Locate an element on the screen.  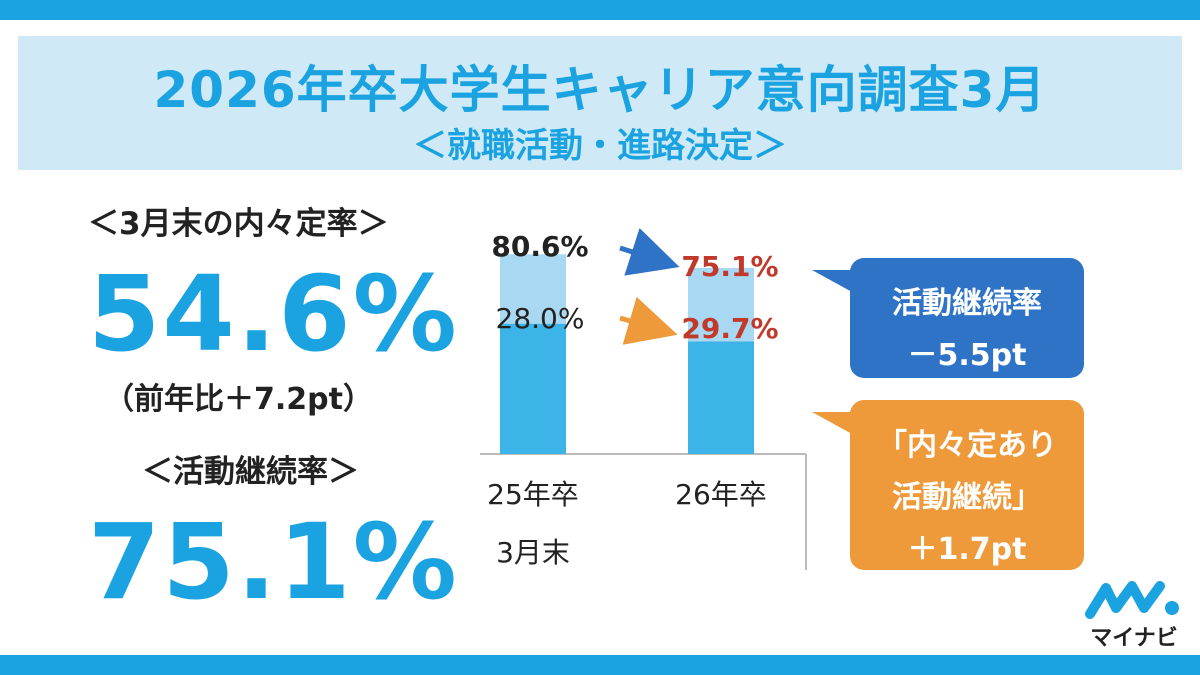
callout-keizoku-change: 活動継続率 －5.5pt is located at coordinates (967, 318).